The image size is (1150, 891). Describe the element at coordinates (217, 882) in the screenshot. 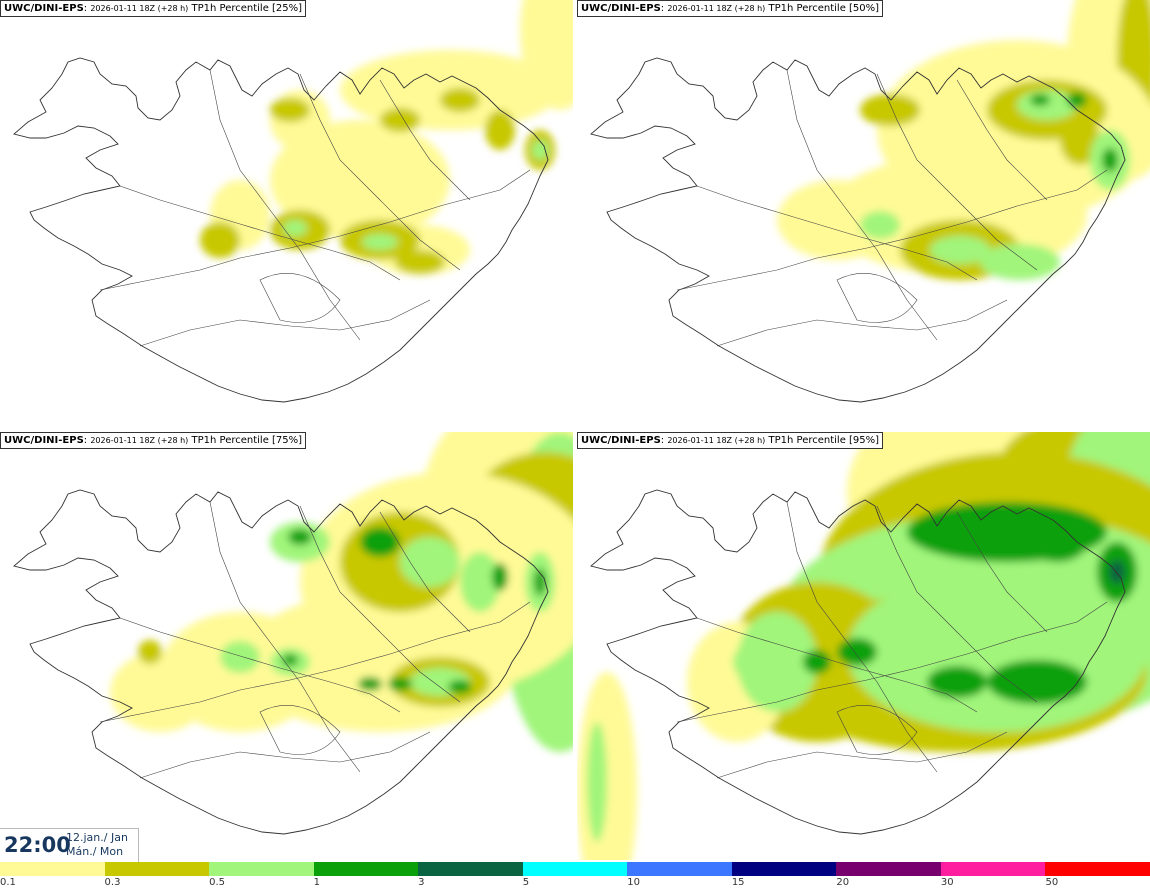

I see `legend-tick-label: 0.5` at that location.